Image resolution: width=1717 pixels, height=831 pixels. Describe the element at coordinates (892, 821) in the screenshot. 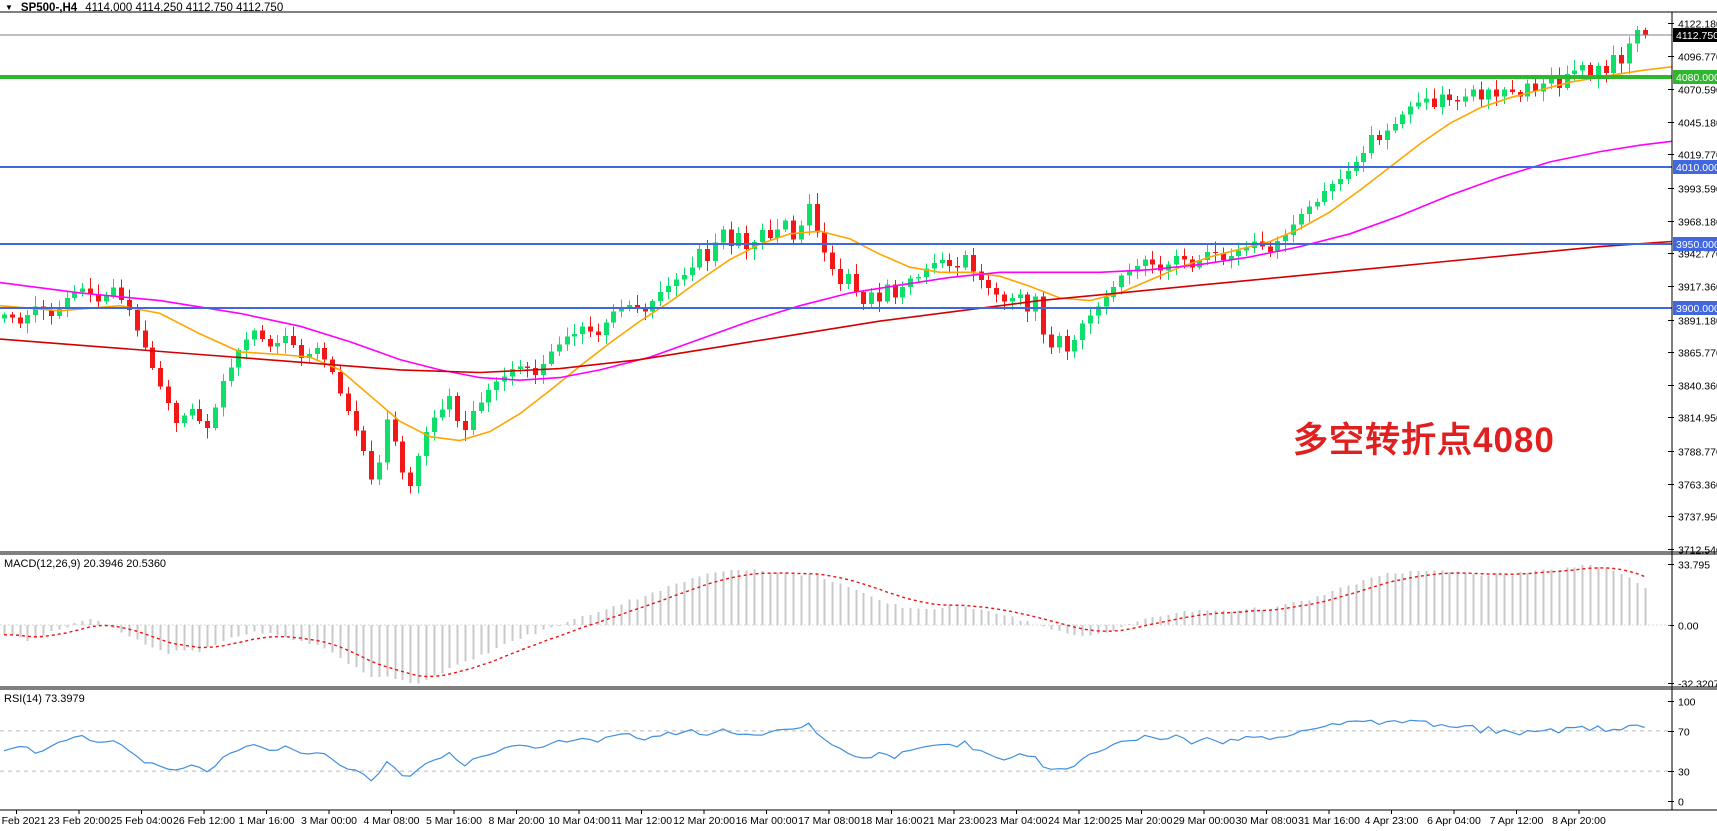

I see `time-tick-label: 18 Mar 16:00` at that location.